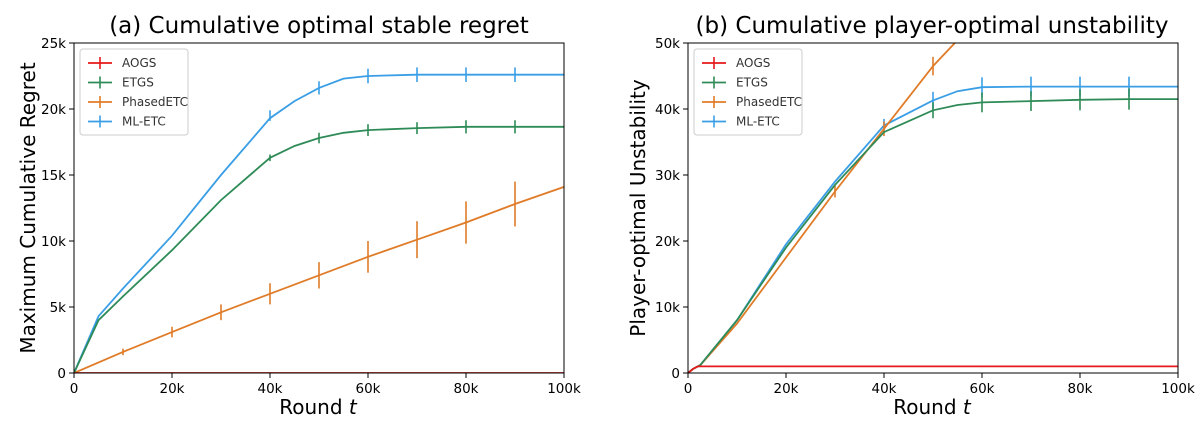  Describe the element at coordinates (319, 26) in the screenshot. I see `chart-title: (a) Cumulative optimal stable regret` at that location.